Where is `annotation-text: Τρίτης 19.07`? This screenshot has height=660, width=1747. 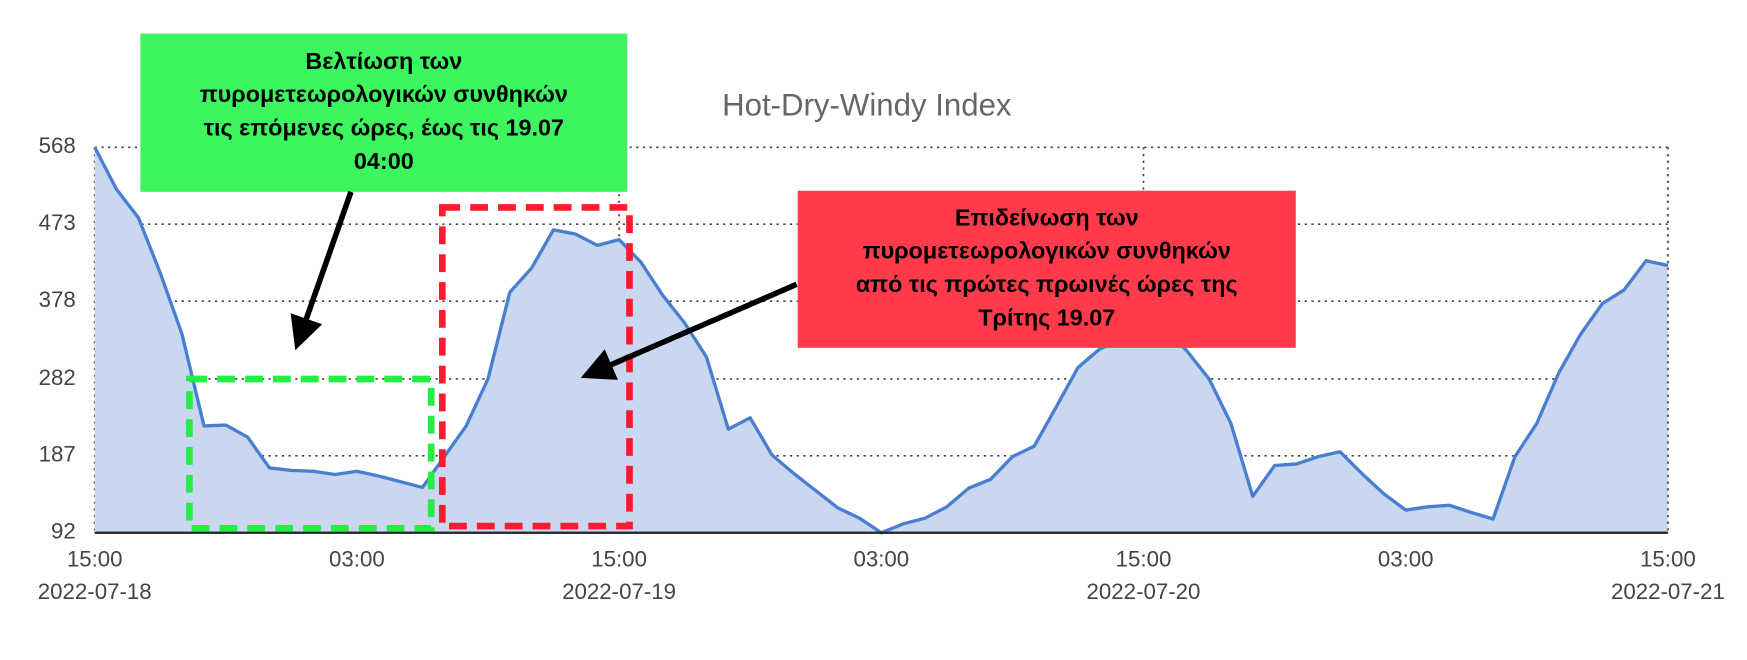
annotation-text: Τρίτης 19.07 is located at coordinates (1046, 318).